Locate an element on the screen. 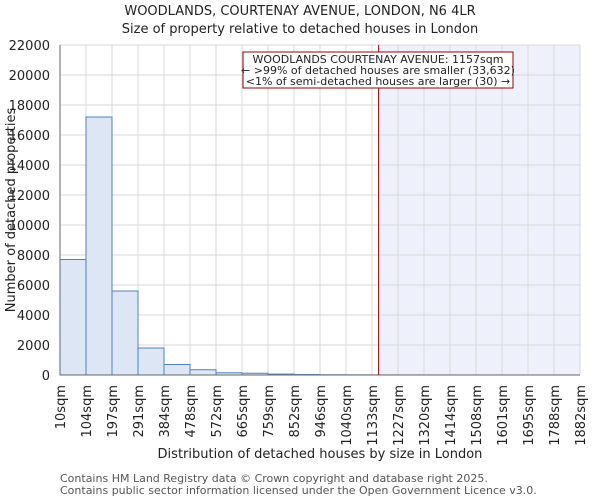 The height and width of the screenshot is (500, 600). x-tick-label: 759sqm is located at coordinates (269, 411).